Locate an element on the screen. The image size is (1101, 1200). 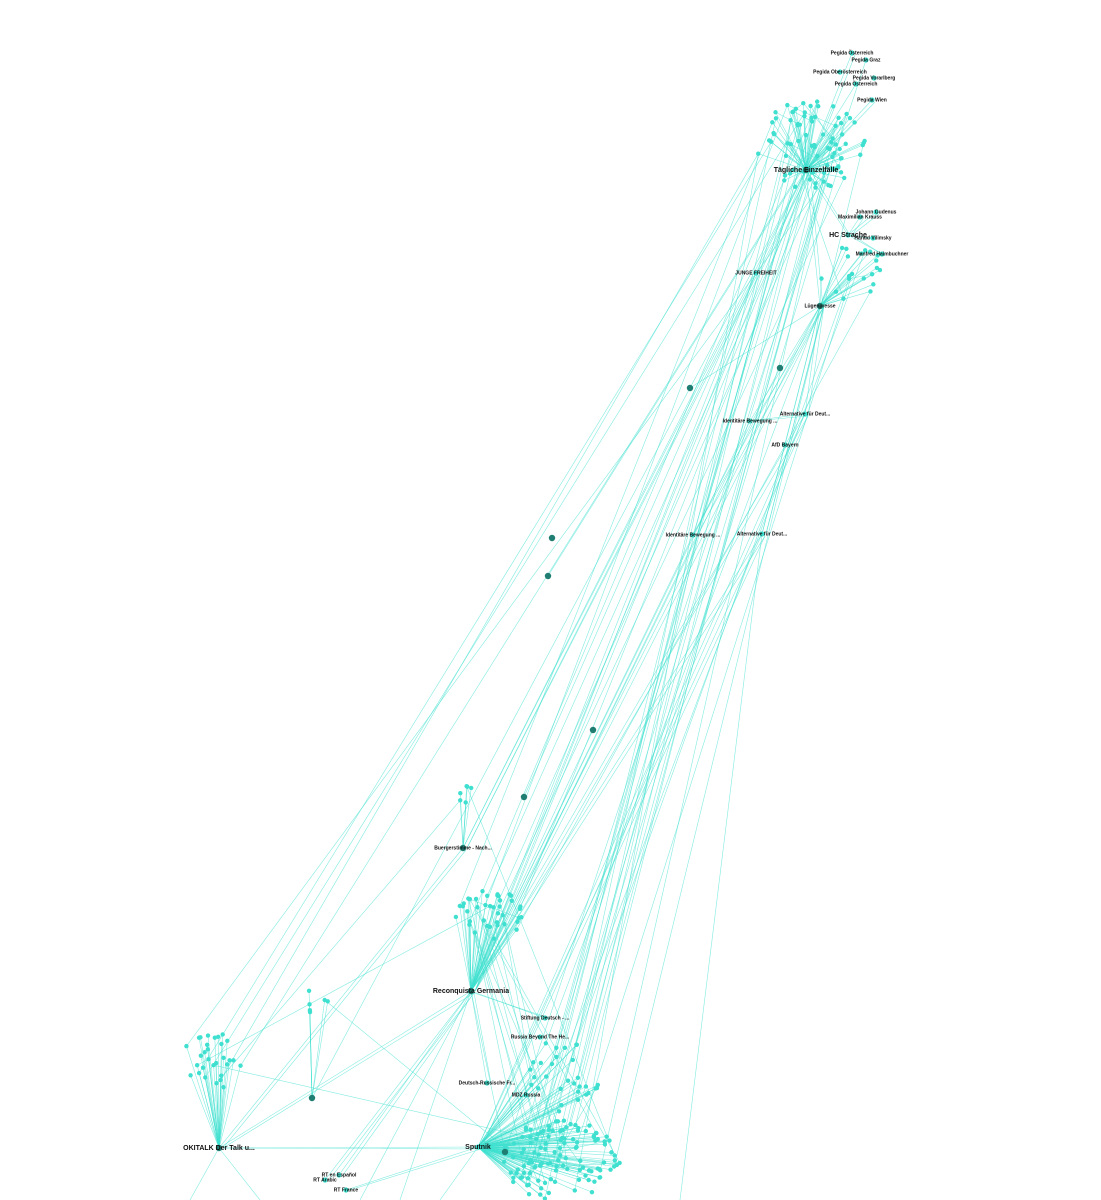
node-label: Reconquista Germania is located at coordinates (471, 991).